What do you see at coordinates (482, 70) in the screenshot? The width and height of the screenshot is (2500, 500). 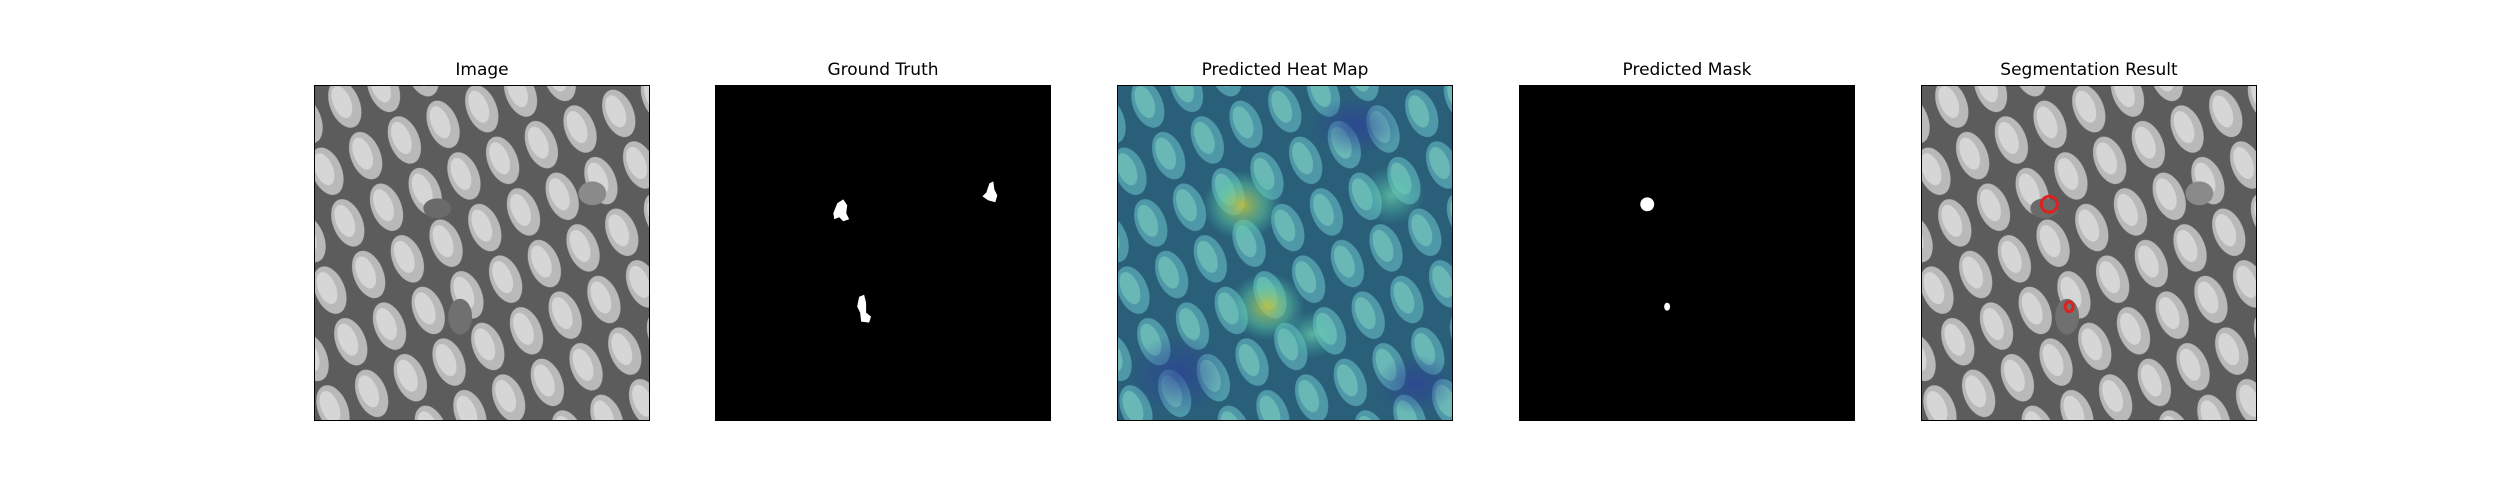 I see `panel-title-image: Image` at bounding box center [482, 70].